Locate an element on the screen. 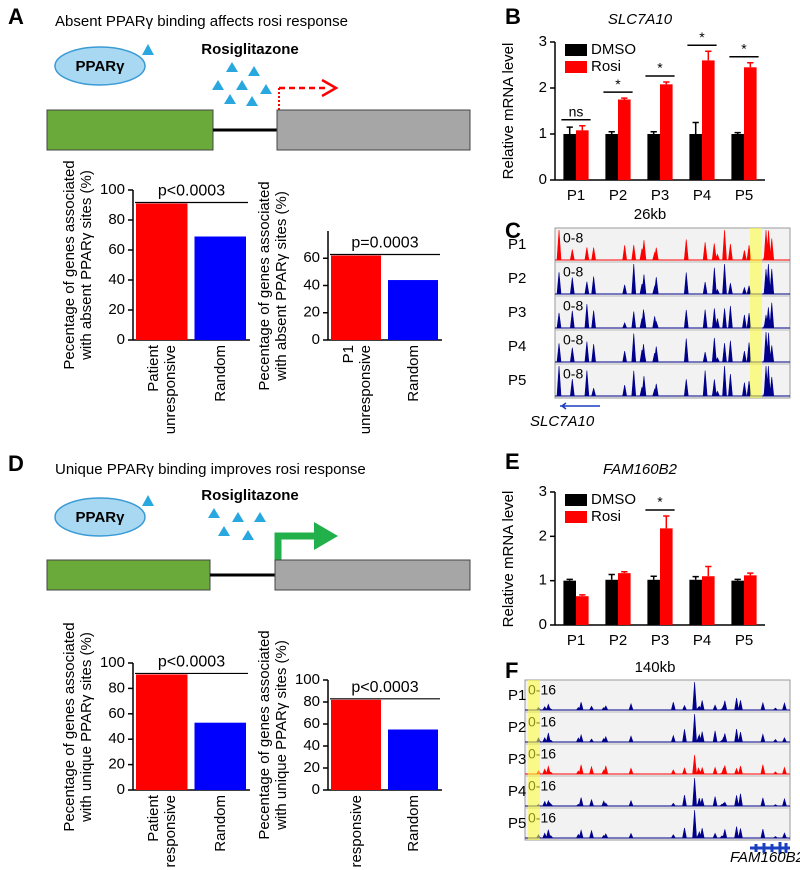  y-tick-label: 80 is located at coordinates (311, 701).